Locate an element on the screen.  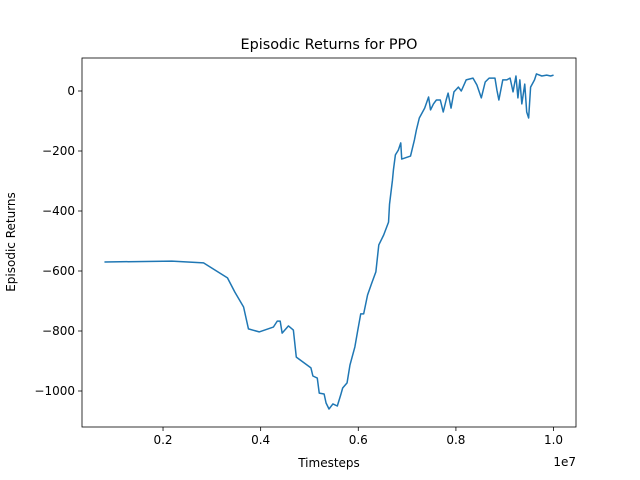
x-tick-label: 1.0 is located at coordinates (553, 440).